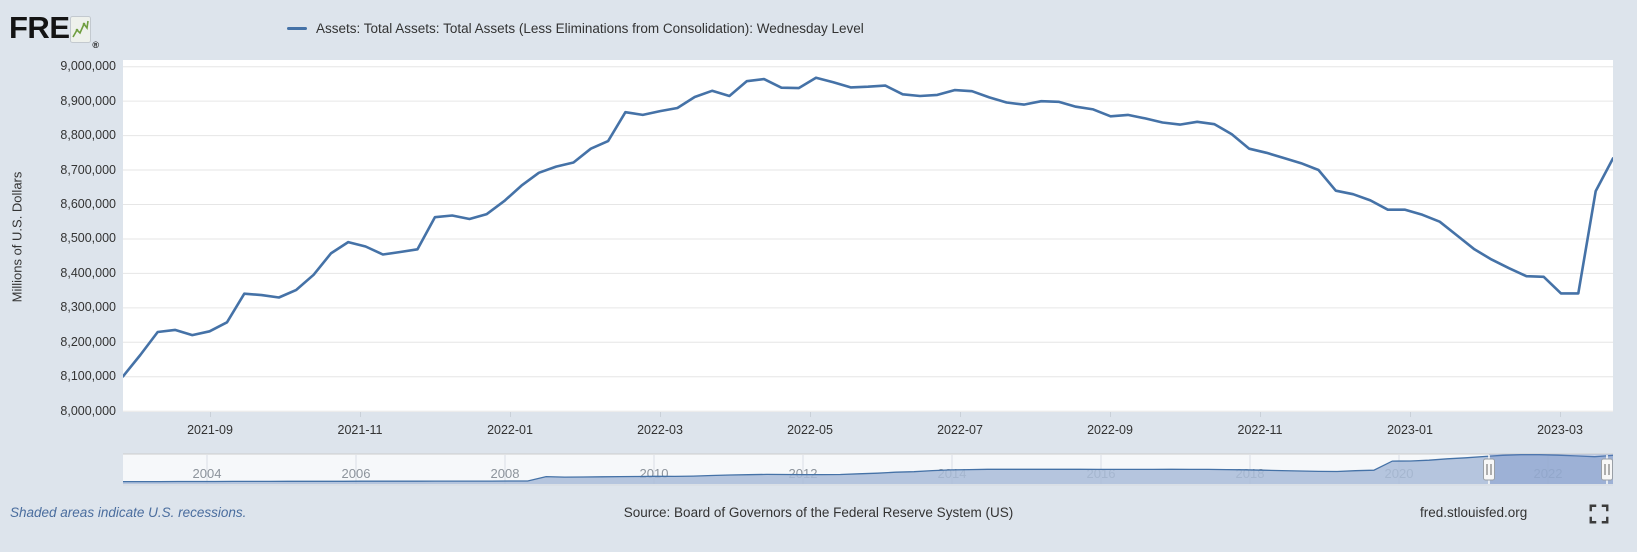  Describe the element at coordinates (88, 135) in the screenshot. I see `y-tick-label: 8,800,000` at that location.